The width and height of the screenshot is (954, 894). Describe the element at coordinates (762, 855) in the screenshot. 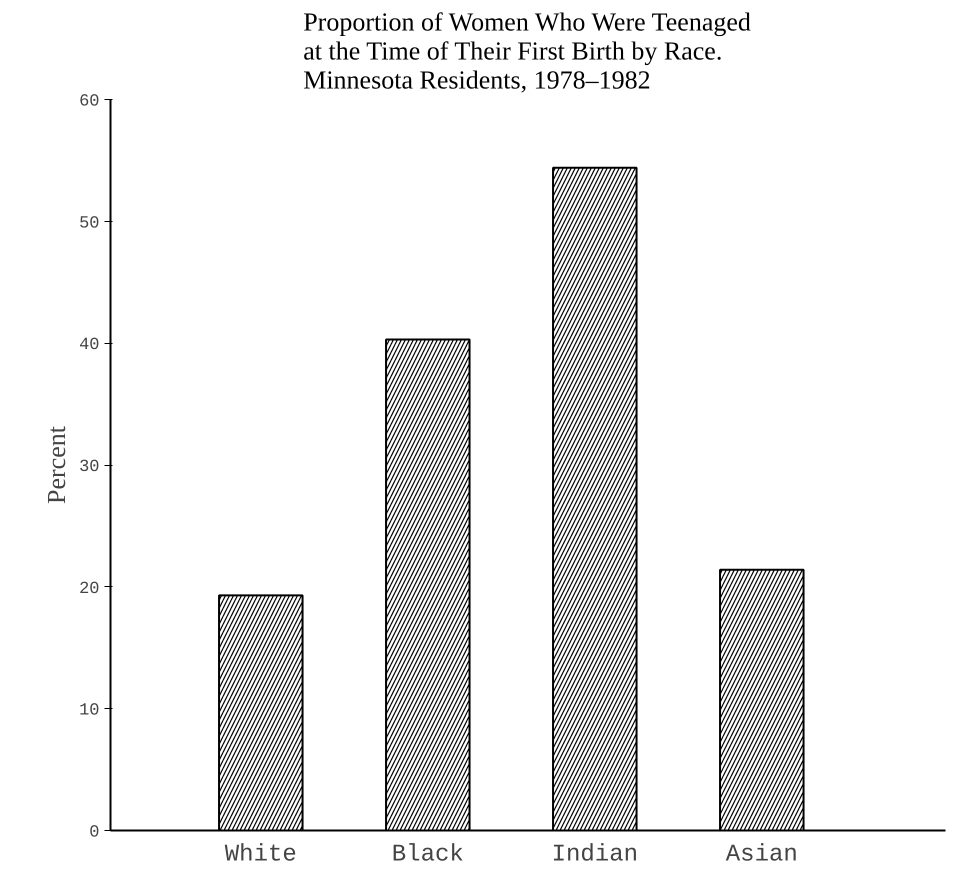

I see `x-tick-label: Asian` at that location.